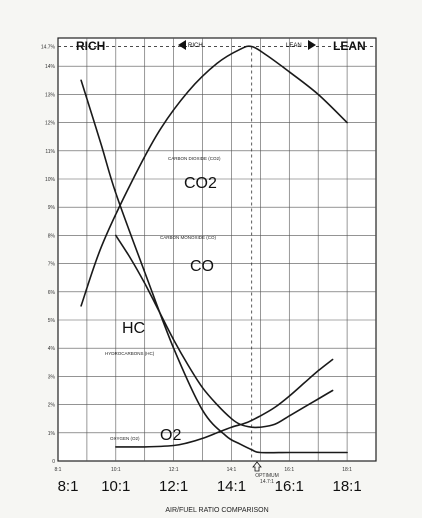  Describe the element at coordinates (115, 486) in the screenshot. I see `x-tick-label-big: 10:1` at that location.